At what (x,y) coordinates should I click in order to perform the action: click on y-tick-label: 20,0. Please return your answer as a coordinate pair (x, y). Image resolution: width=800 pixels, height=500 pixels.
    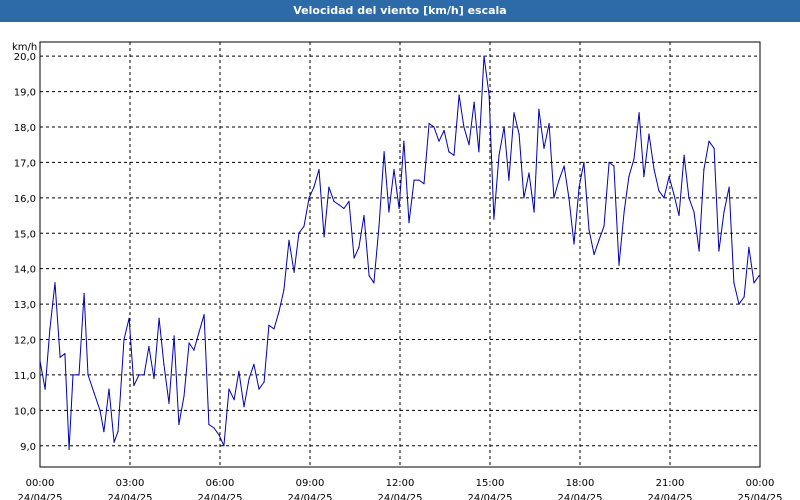
    Looking at the image, I should click on (25, 57).